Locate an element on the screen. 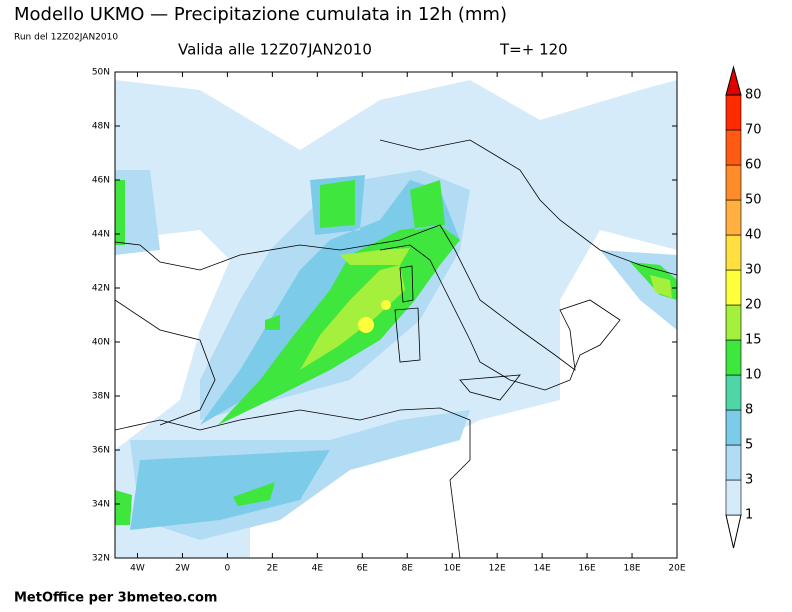 This screenshot has width=792, height=612. lat-label: 38N is located at coordinates (101, 397).